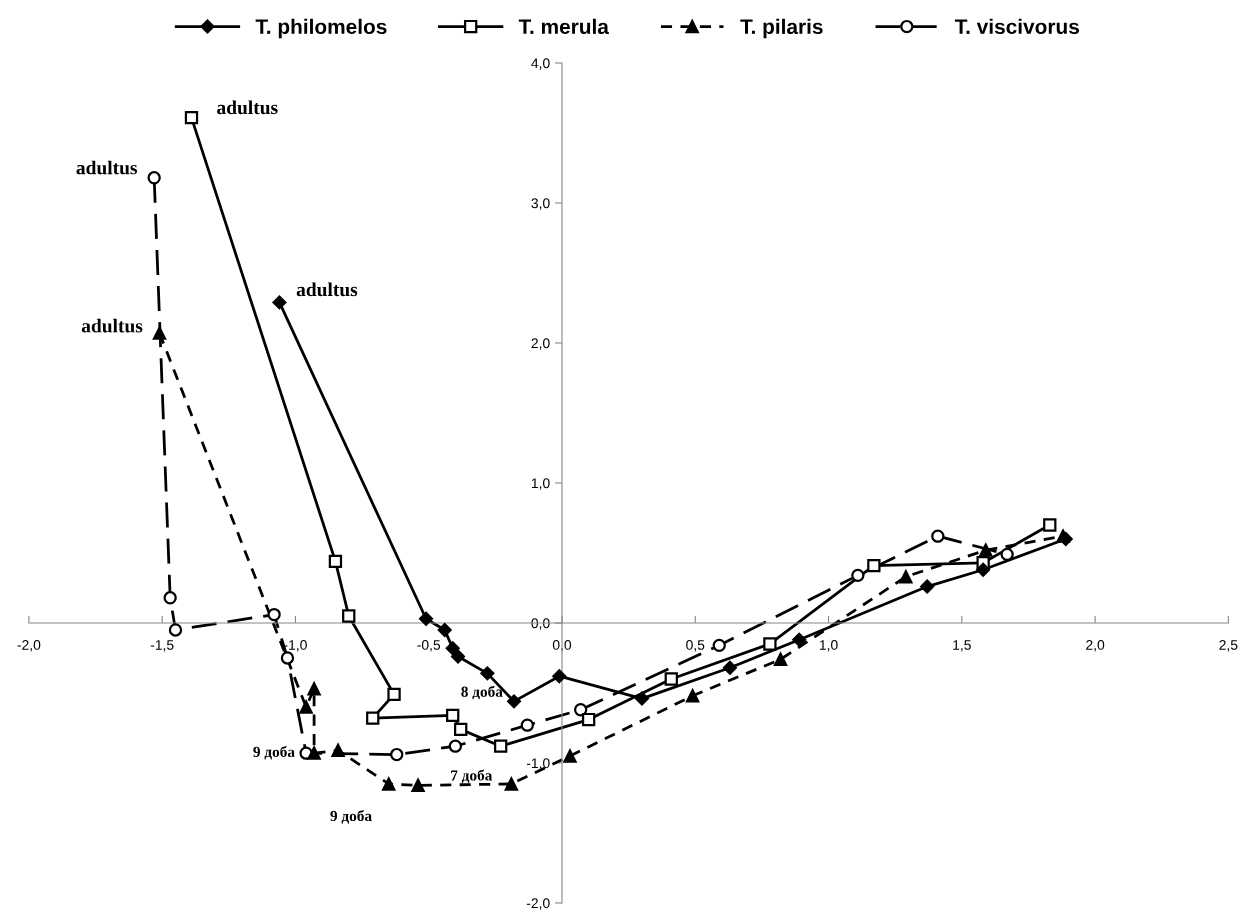  What do you see at coordinates (540, 624) in the screenshot?
I see `y-tick-label: 0,0` at bounding box center [540, 624].